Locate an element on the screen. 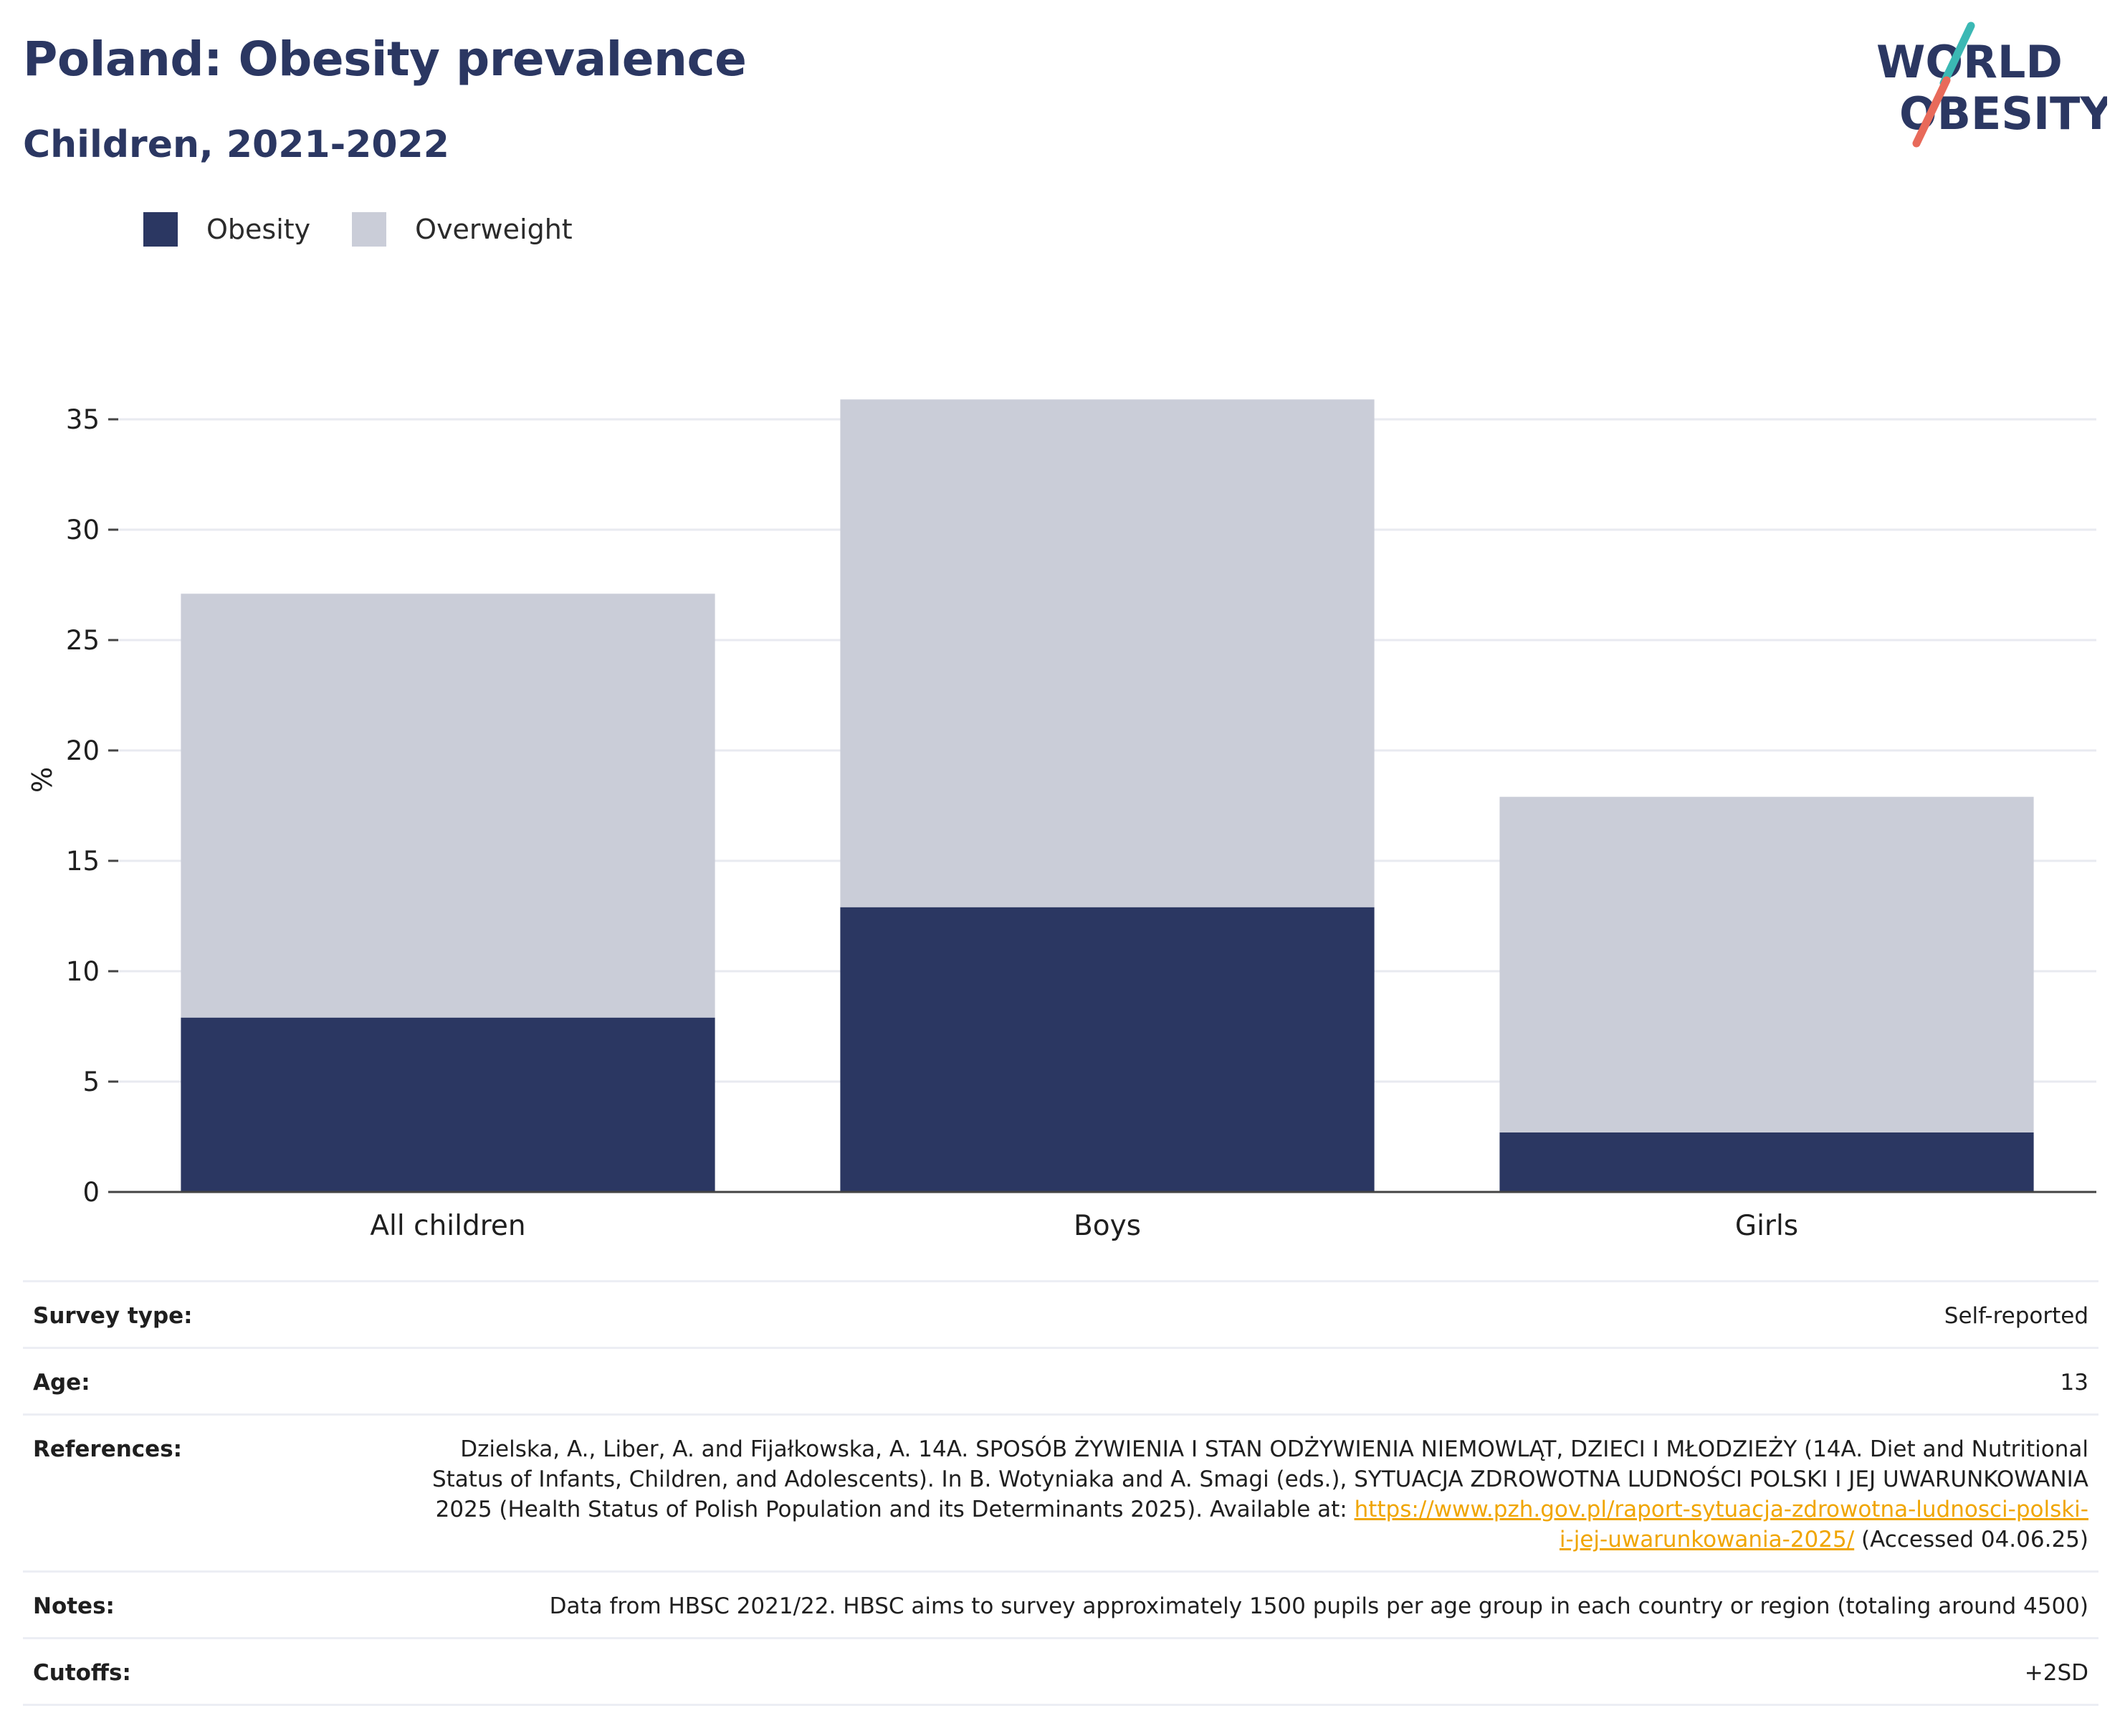  y-tick-label-20: 20 is located at coordinates (83, 750).